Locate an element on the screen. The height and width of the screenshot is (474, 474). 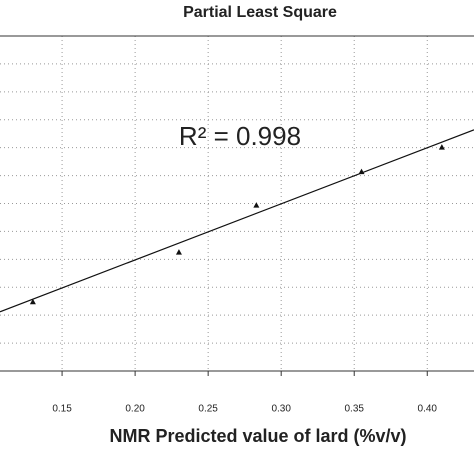
x-tick-label: 0.15 is located at coordinates (62, 409).